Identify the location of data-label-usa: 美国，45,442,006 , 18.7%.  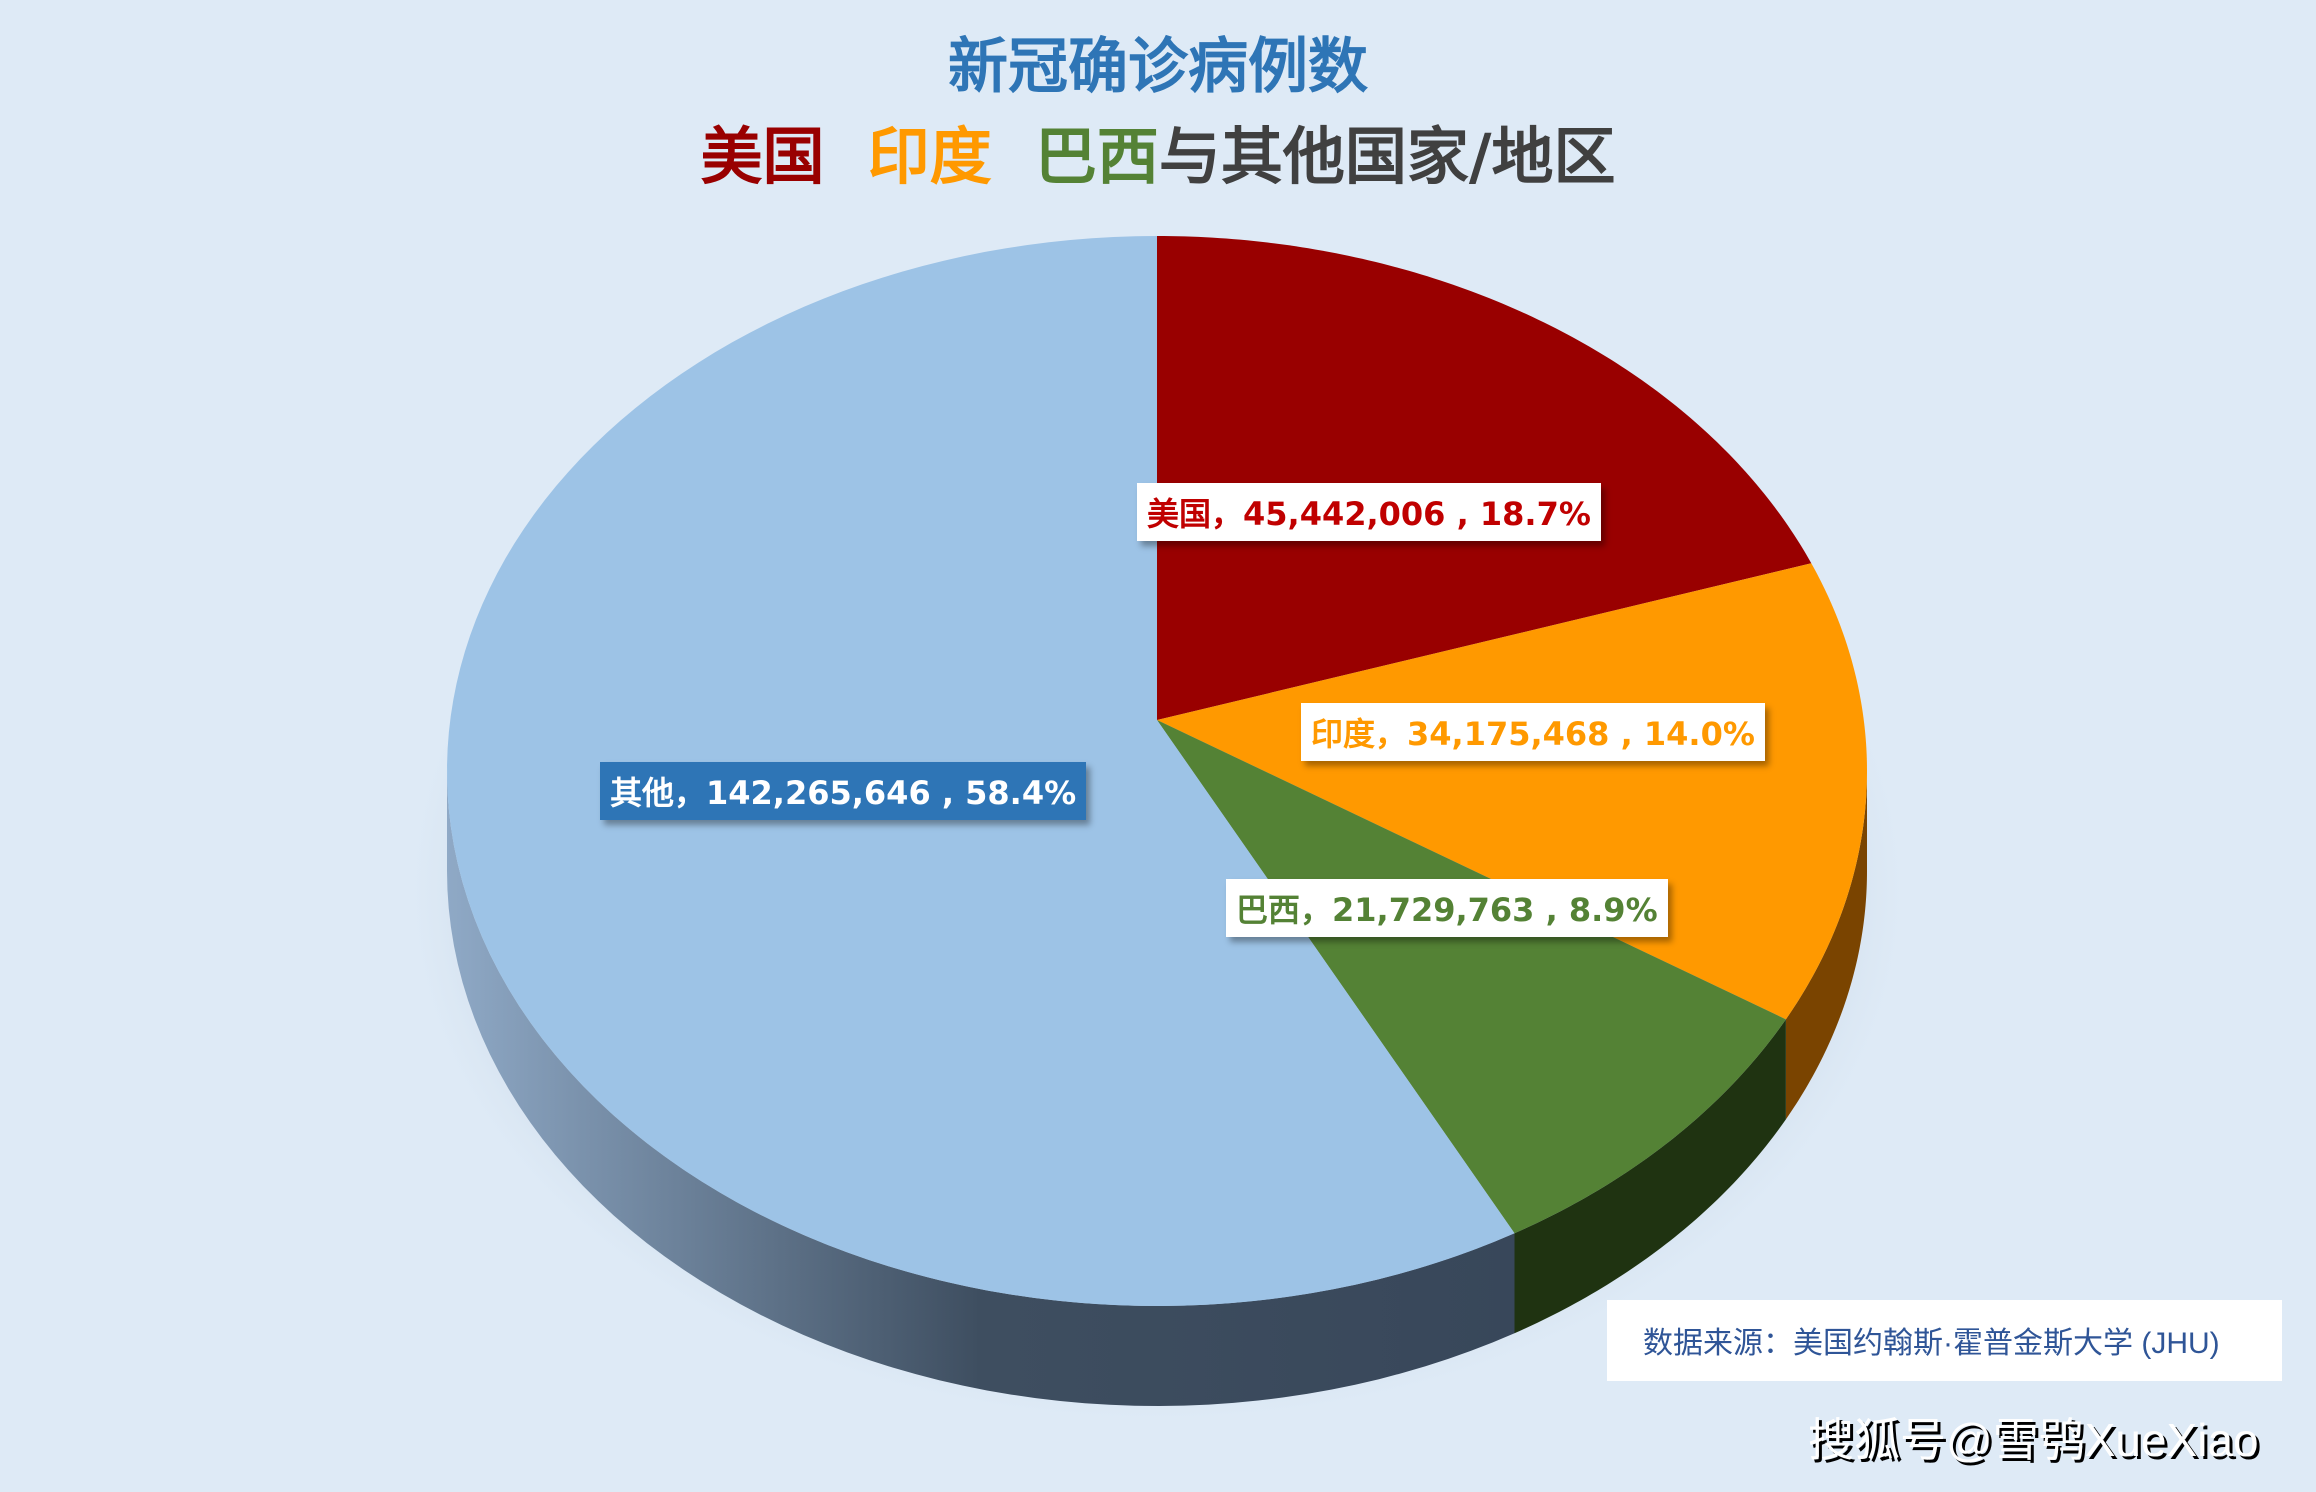
(1369, 512).